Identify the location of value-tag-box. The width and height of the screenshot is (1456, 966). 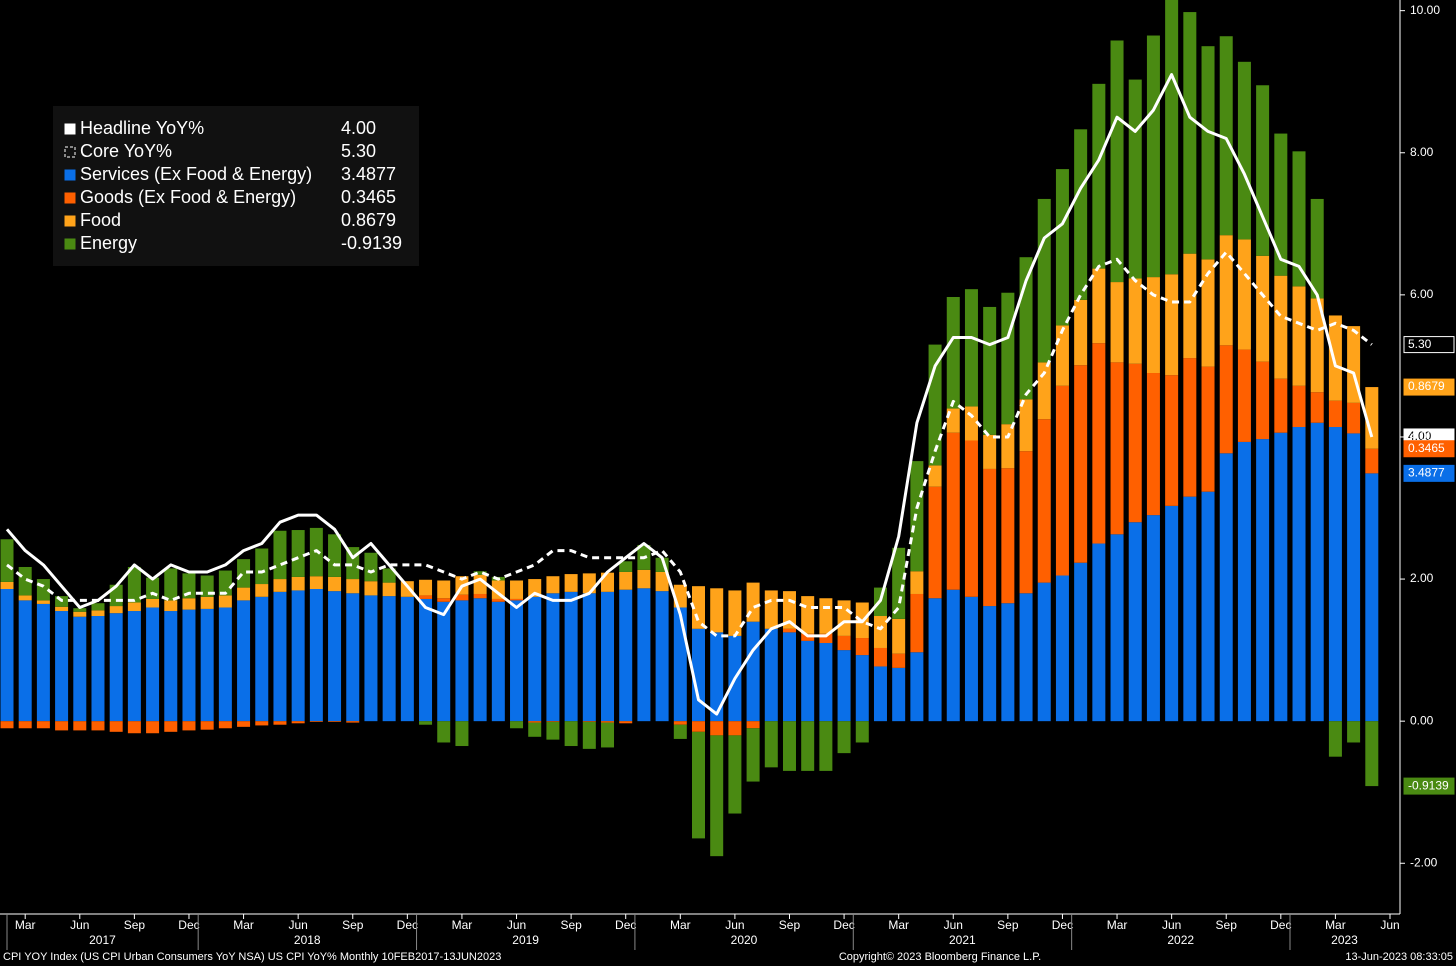
(1429, 449).